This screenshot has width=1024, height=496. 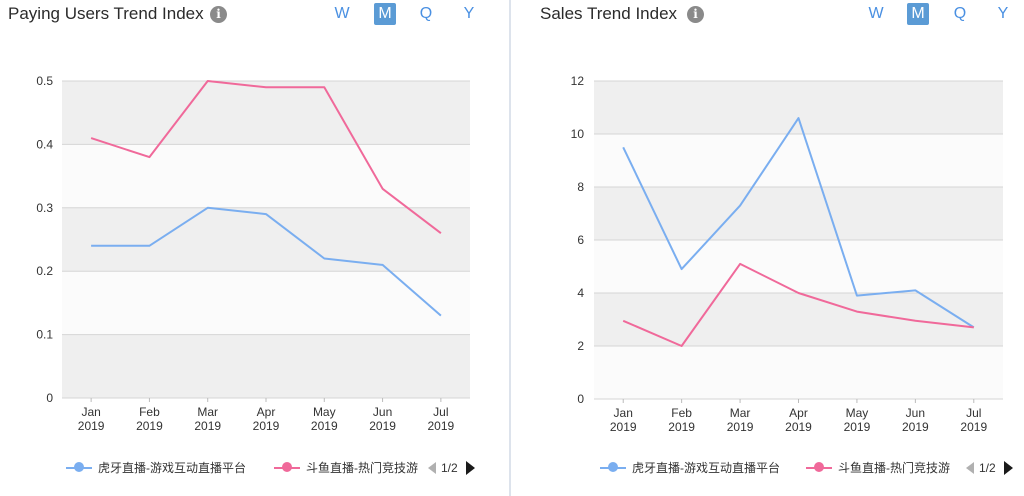 I want to click on y-tick-label: 4, so click(x=580, y=293).